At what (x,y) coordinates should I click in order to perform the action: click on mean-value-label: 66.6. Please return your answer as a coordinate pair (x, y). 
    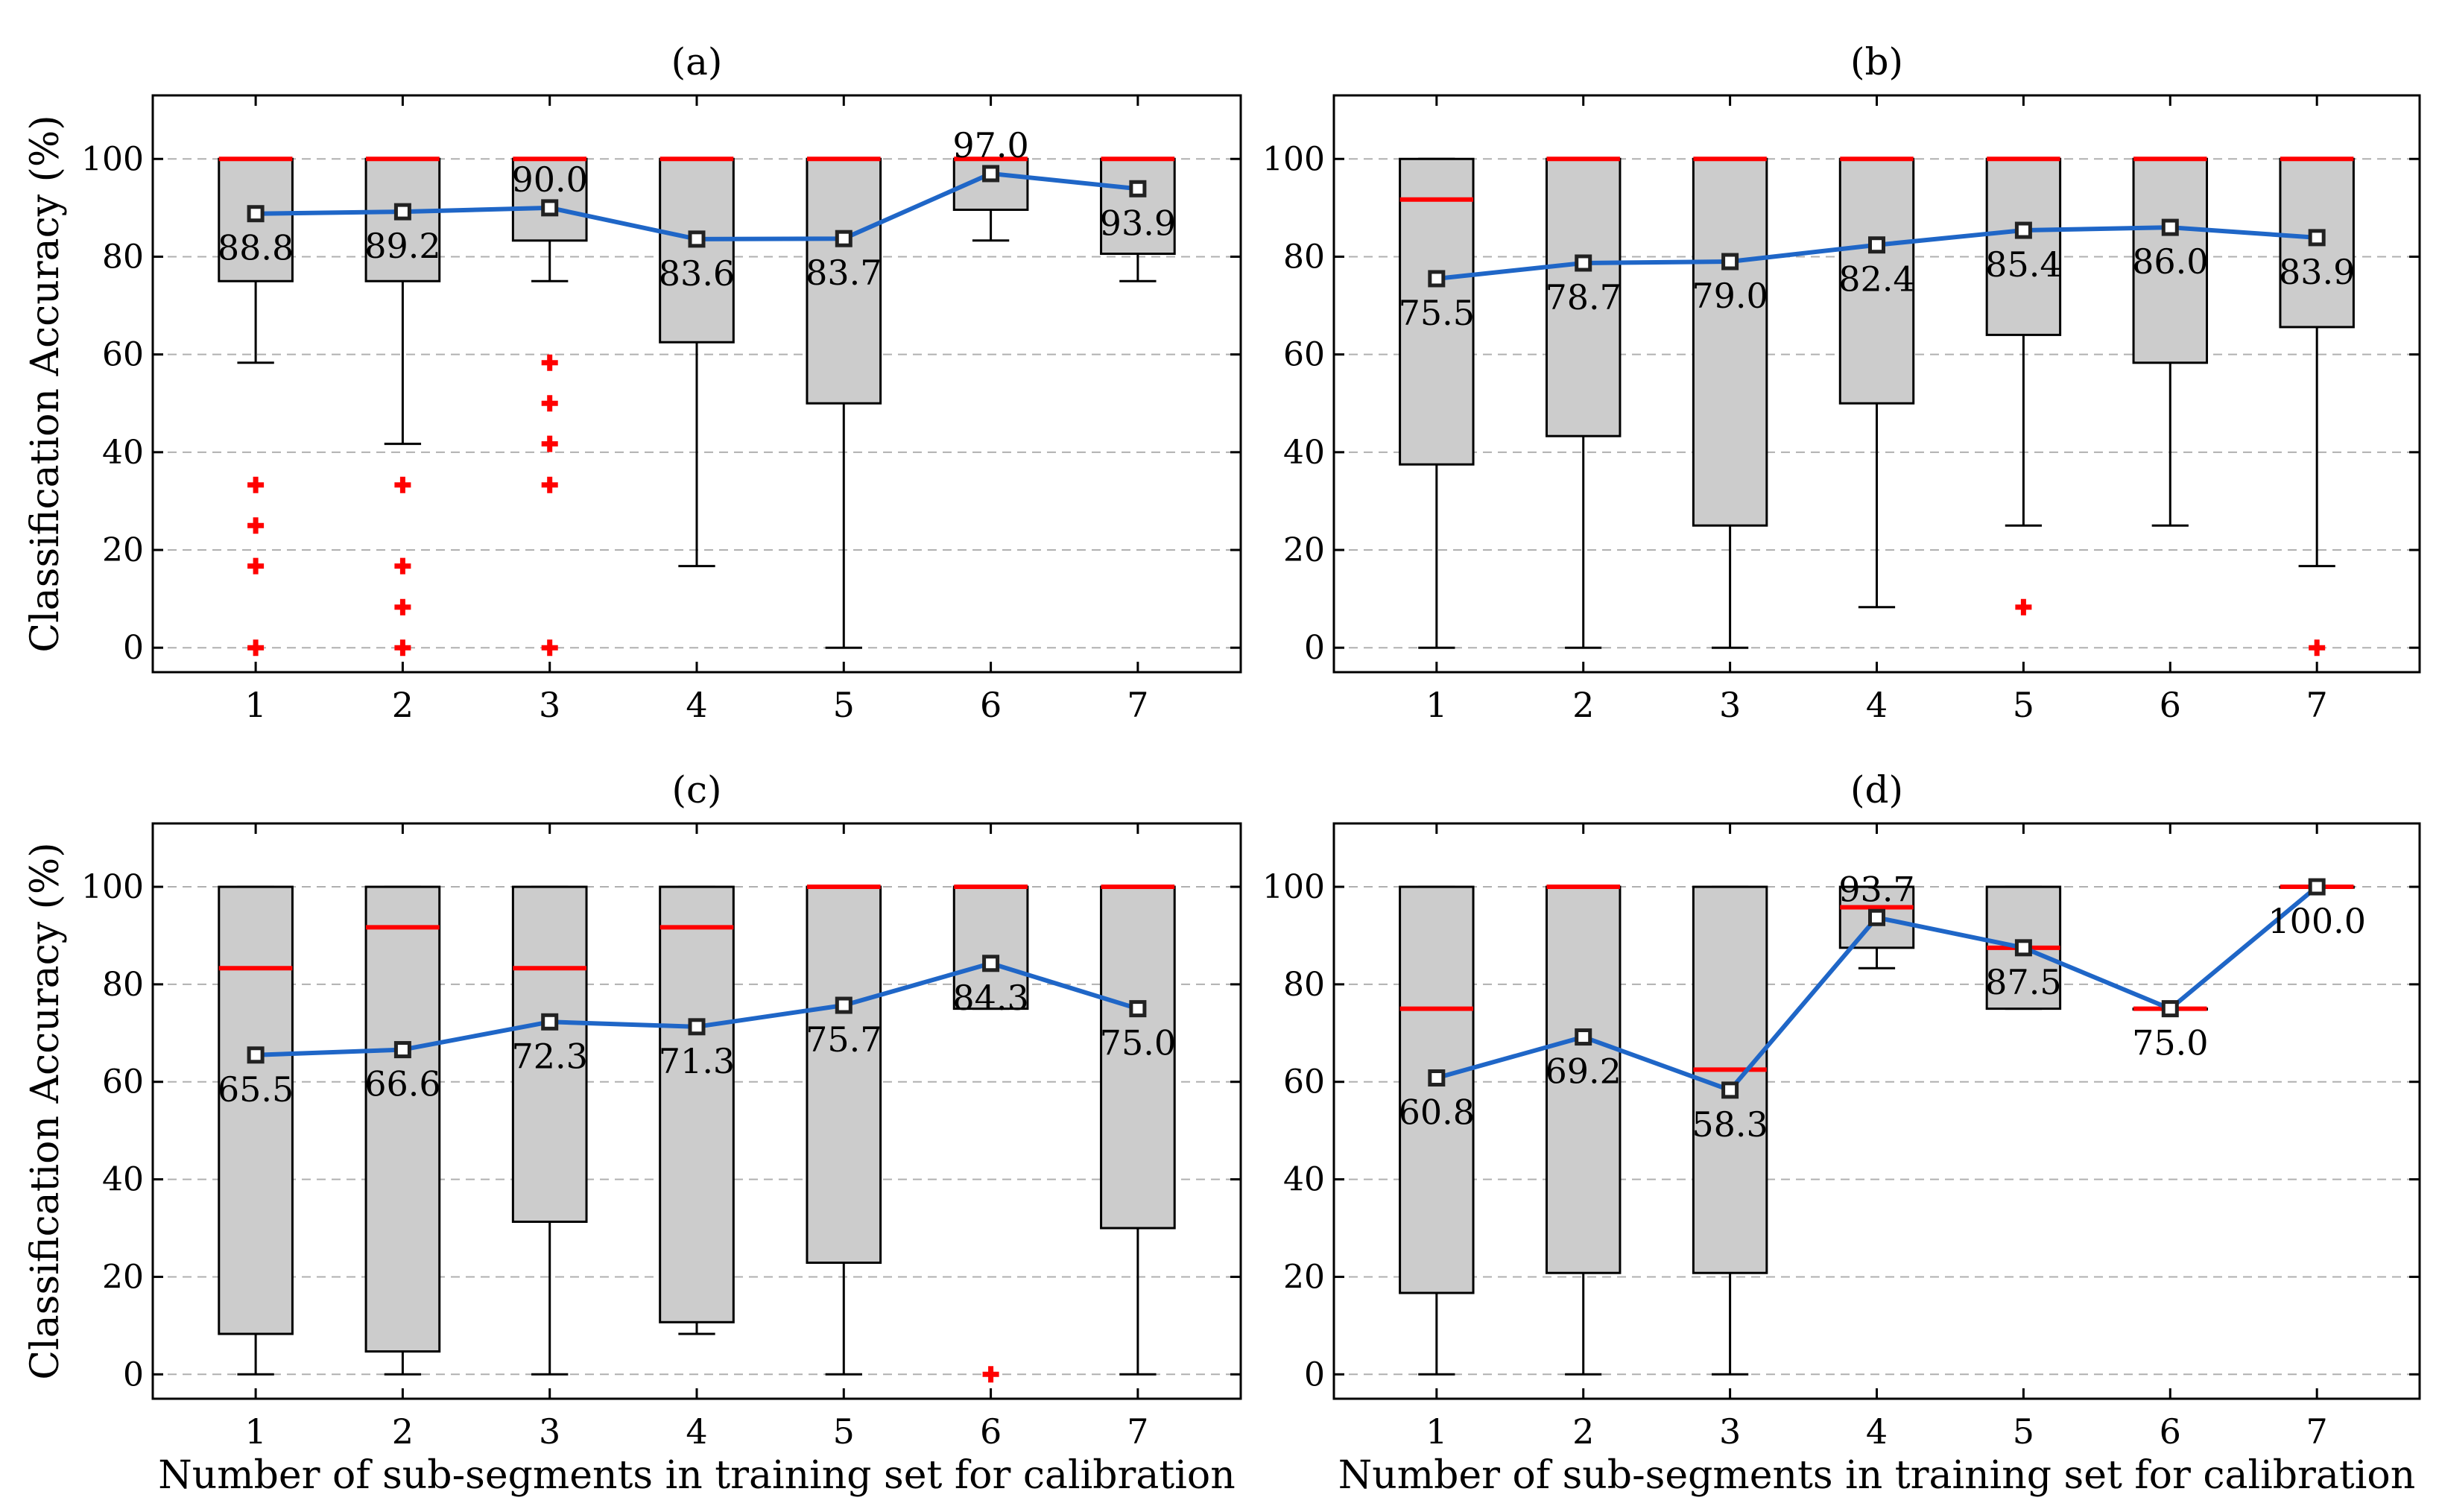
    Looking at the image, I should click on (402, 1084).